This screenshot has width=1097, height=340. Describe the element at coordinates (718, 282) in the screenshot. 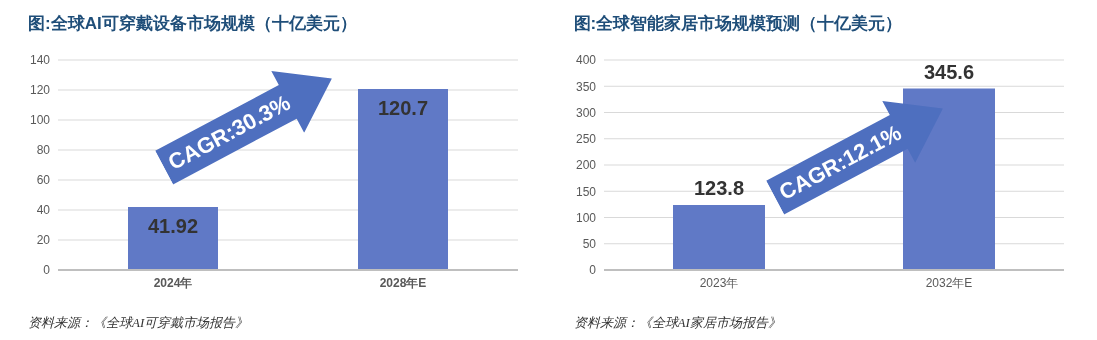

I see `x-tick-label: 2023年` at that location.